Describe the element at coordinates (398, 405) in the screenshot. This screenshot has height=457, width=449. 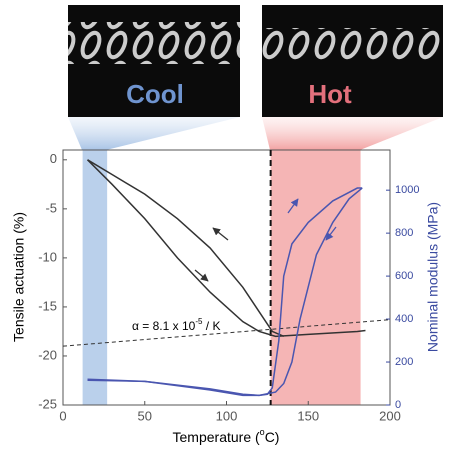
I see `y2-tick-label: 0` at that location.